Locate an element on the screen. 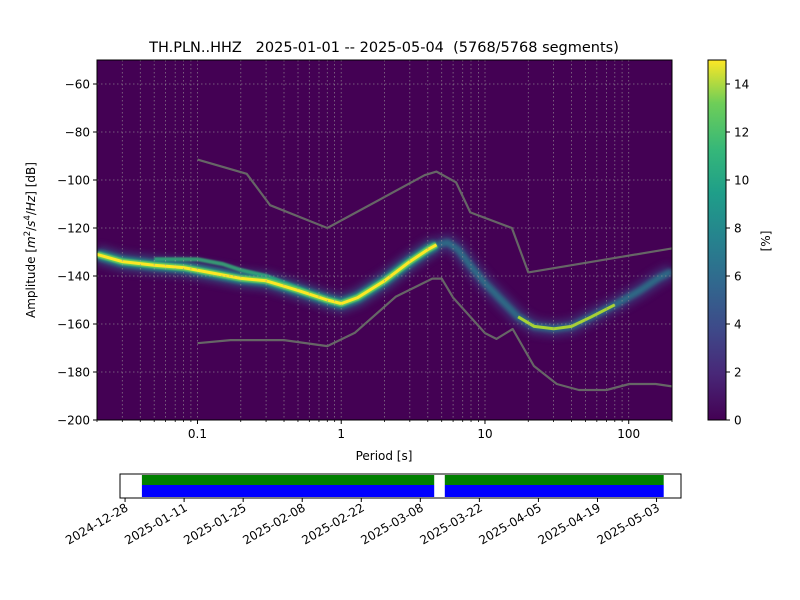 This screenshot has height=600, width=800. timeline-tick-label: 2024-12-28 is located at coordinates (96, 523).